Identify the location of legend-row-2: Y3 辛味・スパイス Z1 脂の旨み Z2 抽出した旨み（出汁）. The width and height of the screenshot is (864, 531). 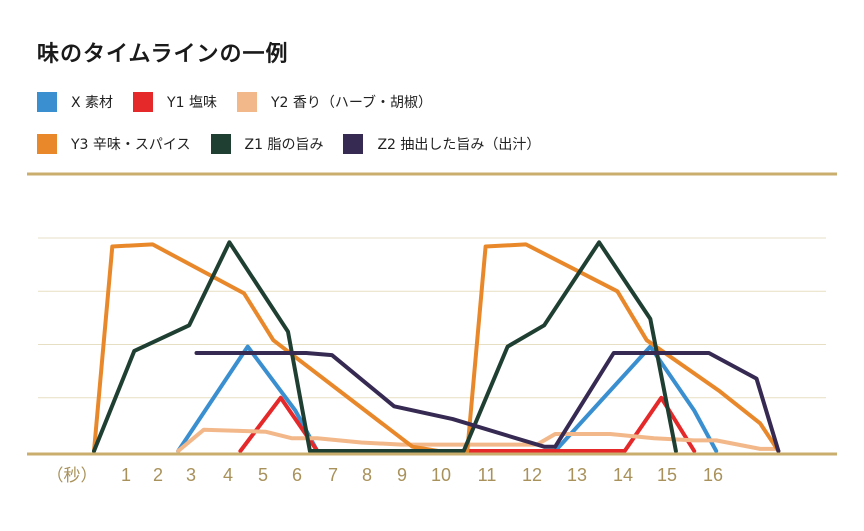
(298, 144).